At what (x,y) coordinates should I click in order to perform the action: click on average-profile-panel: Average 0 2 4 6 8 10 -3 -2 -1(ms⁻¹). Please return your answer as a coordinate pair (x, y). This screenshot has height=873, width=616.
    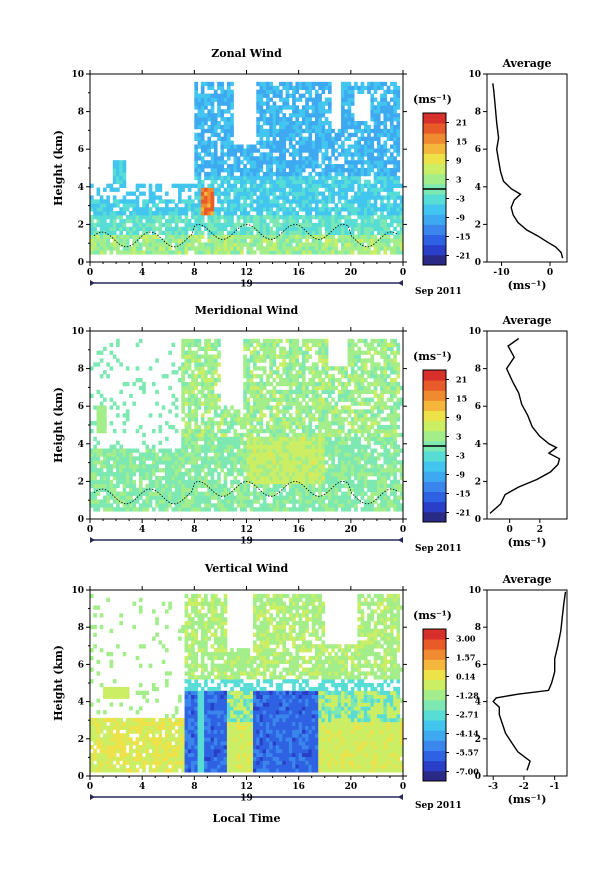
    Looking at the image, I should click on (518, 689).